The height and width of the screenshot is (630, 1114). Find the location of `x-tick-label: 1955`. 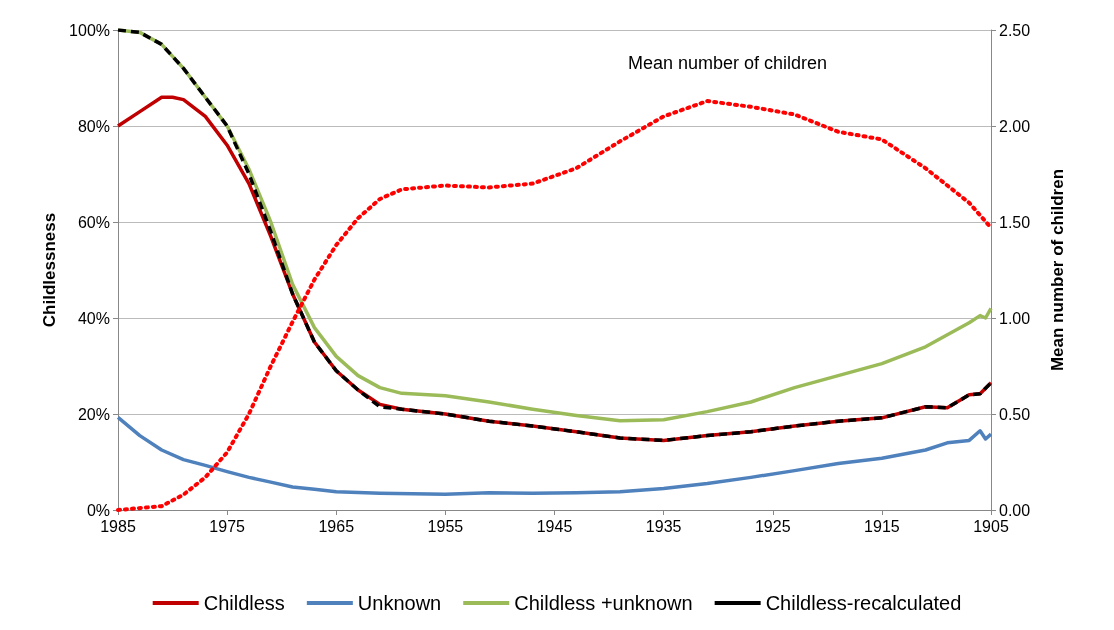

x-tick-label: 1955 is located at coordinates (445, 526).